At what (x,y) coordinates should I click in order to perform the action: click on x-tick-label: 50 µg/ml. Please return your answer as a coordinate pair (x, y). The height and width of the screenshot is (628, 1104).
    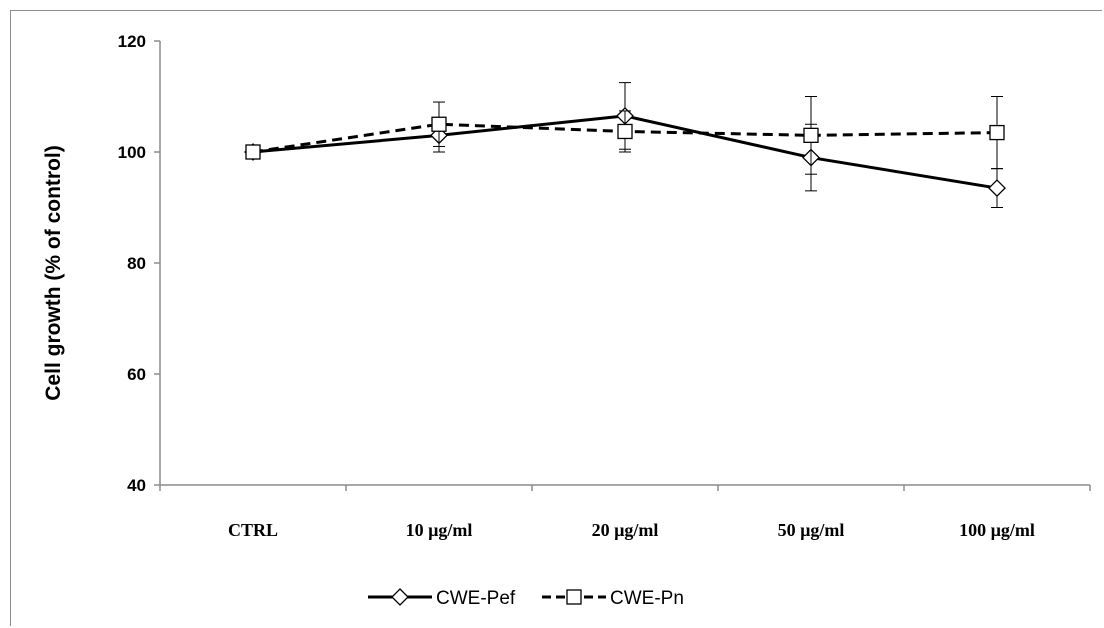
    Looking at the image, I should click on (811, 530).